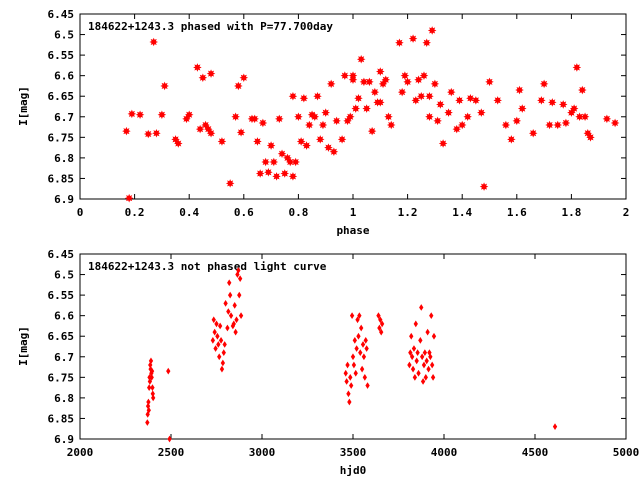 The image size is (640, 480). Describe the element at coordinates (61, 377) in the screenshot. I see `unphased-plot-y-tick-label: 6.75` at that location.